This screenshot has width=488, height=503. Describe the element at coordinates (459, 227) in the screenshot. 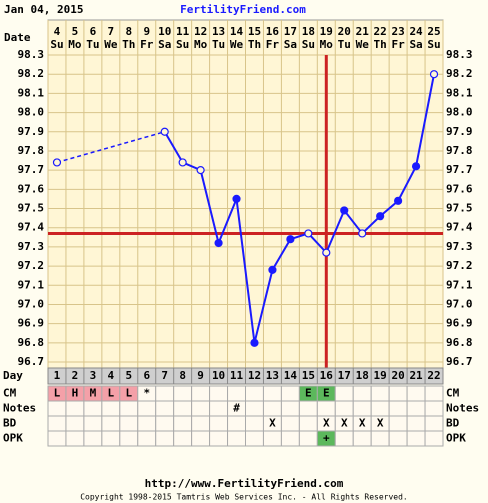

I see `y-tick-label-right: 97.4` at that location.